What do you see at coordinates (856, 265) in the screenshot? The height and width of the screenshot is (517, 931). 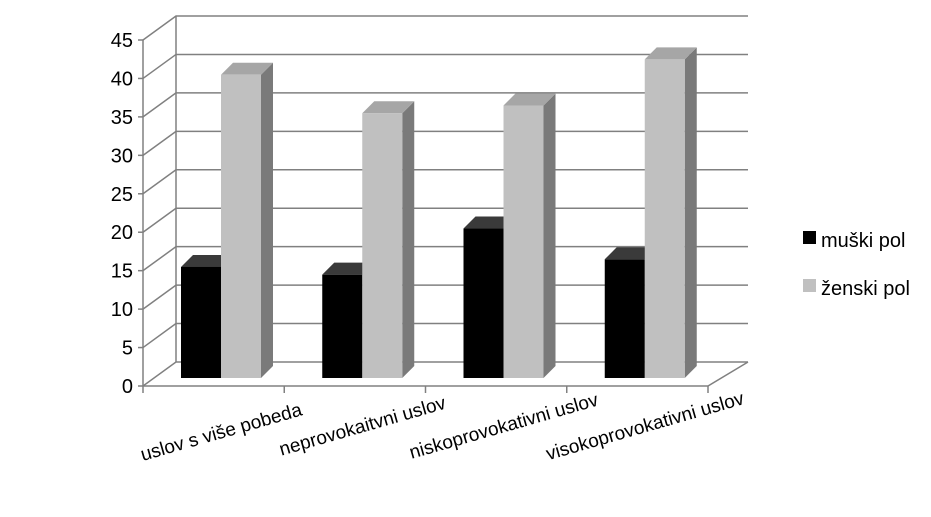 I see `legend: muški pol ženski pol` at bounding box center [856, 265].